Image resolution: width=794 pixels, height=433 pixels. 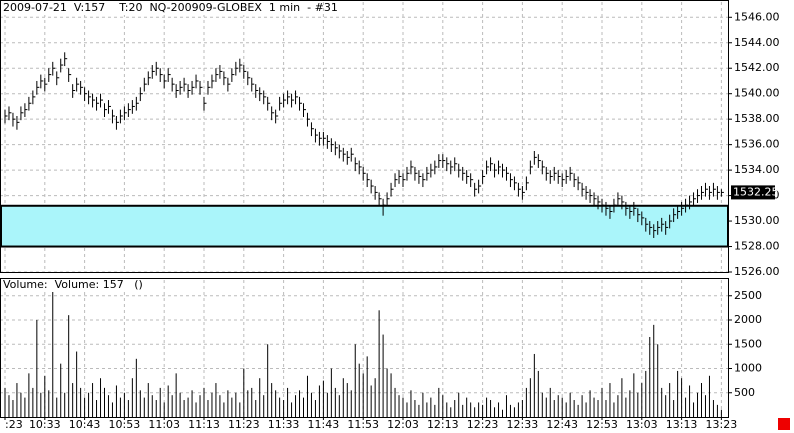 What do you see at coordinates (722, 424) in the screenshot?
I see `x-tick-label: 13:23` at bounding box center [722, 424].